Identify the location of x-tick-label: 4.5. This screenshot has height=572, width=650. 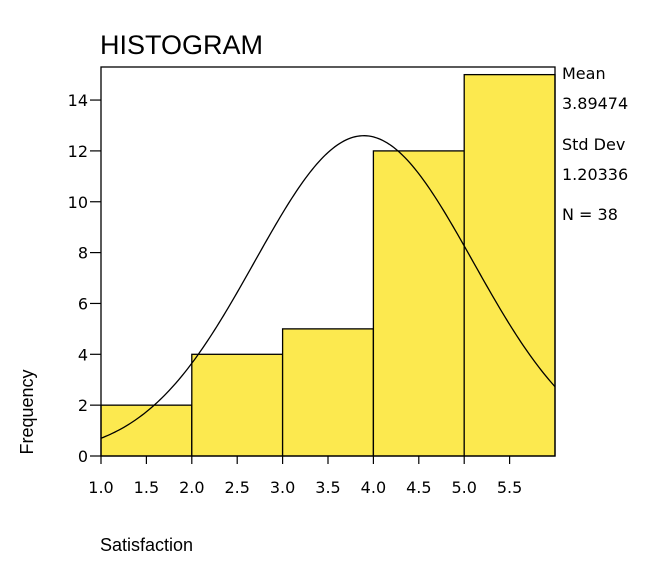
(418, 487).